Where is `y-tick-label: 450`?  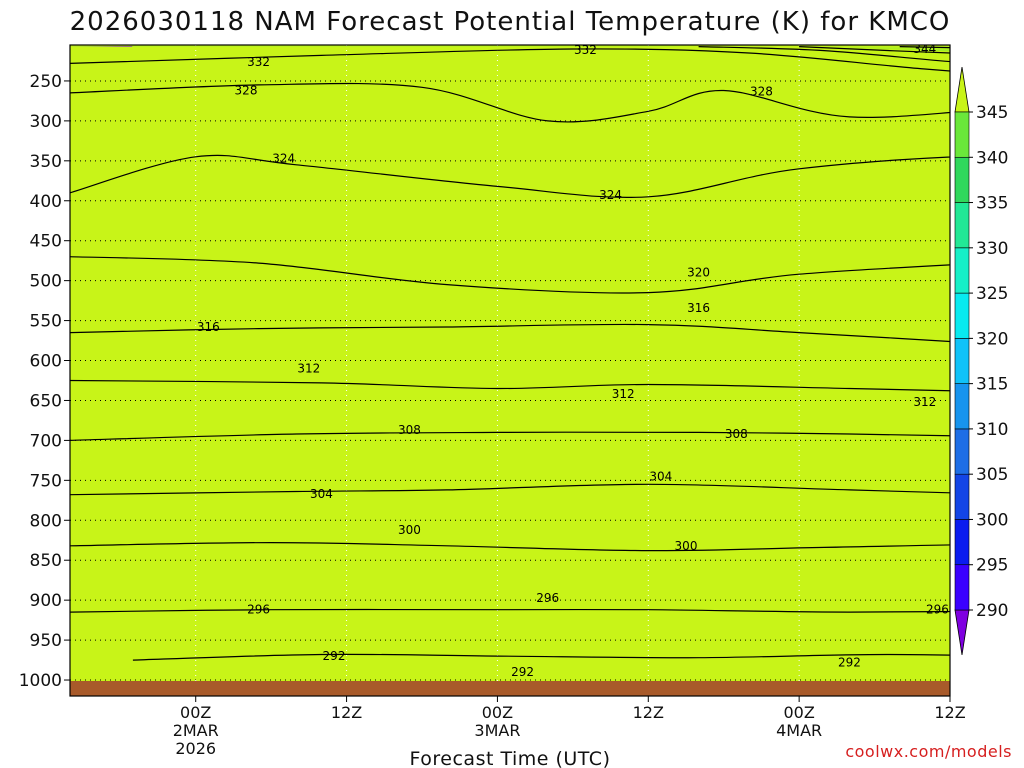 y-tick-label: 450 is located at coordinates (46, 242).